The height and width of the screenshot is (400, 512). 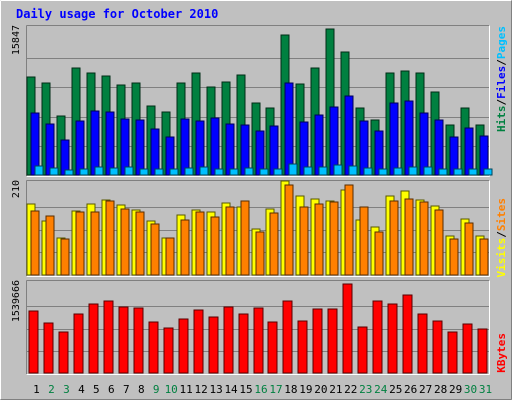 What do you see at coordinates (485, 389) in the screenshot?
I see `x-tick-label: 31` at bounding box center [485, 389].